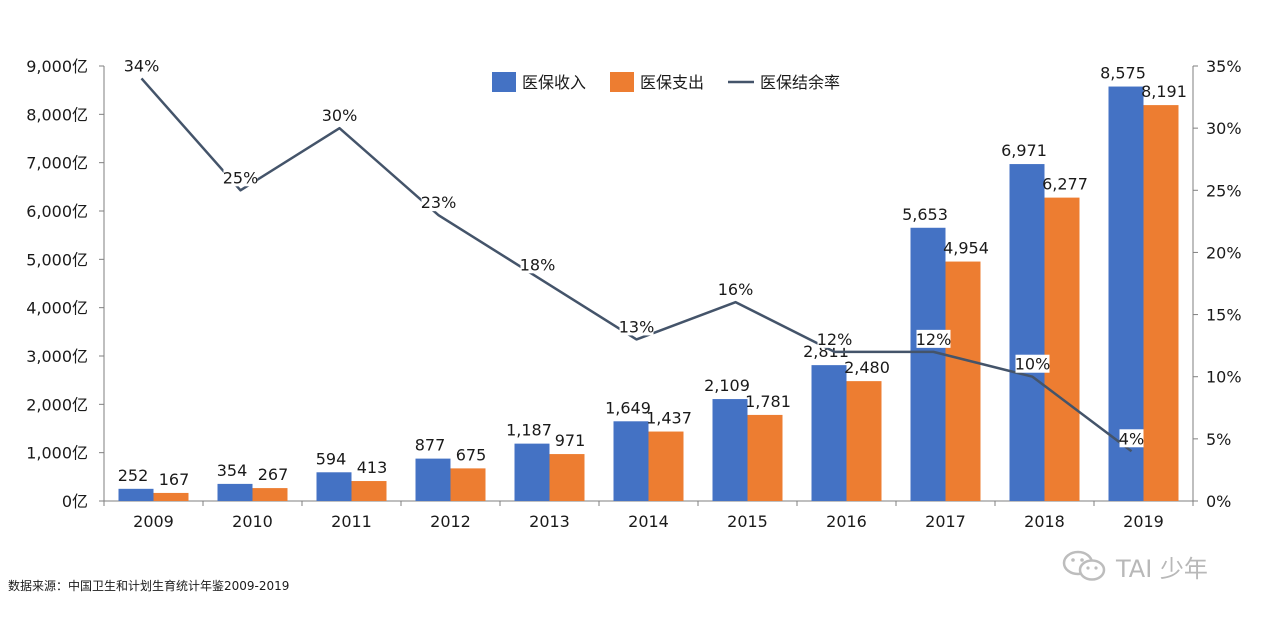  I want to click on bar-data-label: 413, so click(372, 467).